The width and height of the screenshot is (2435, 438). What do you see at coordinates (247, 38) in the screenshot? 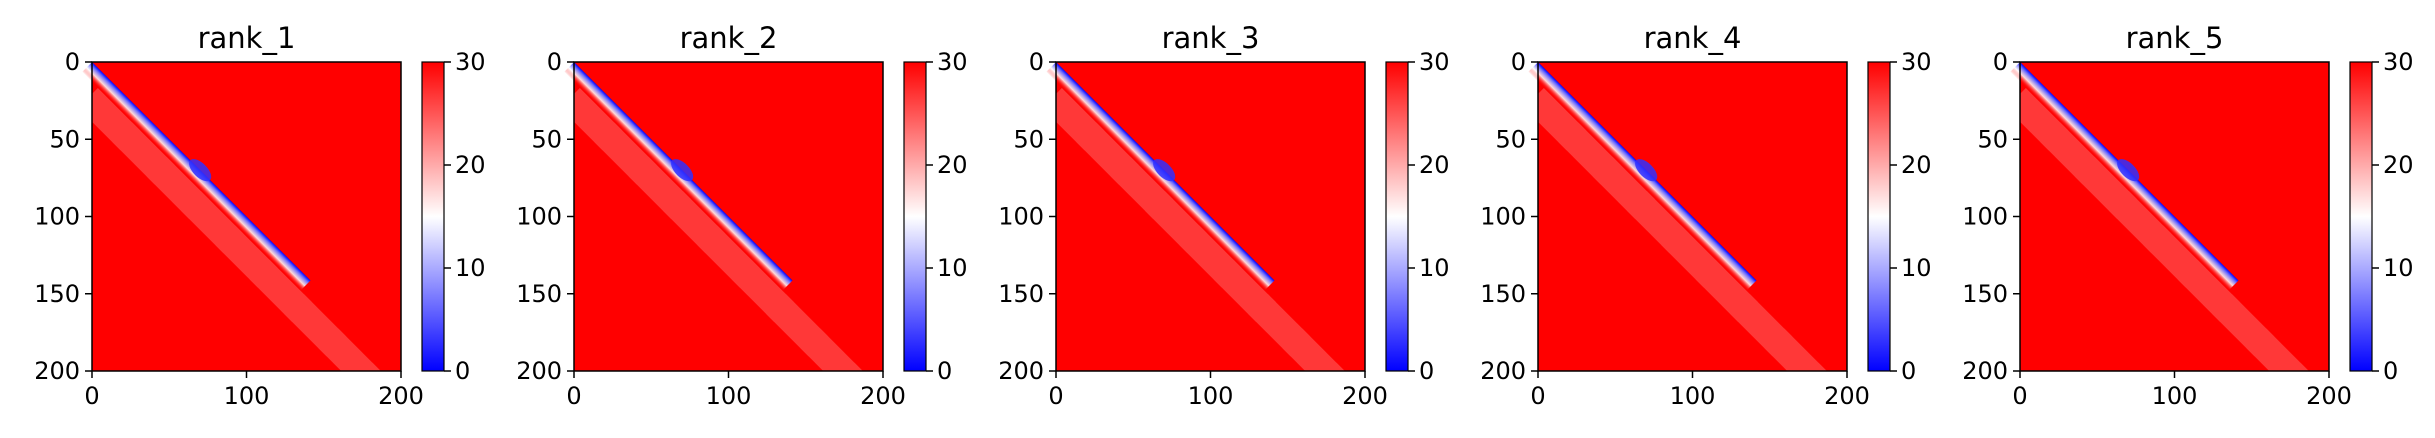
I see `panel-title: rank_1` at bounding box center [247, 38].